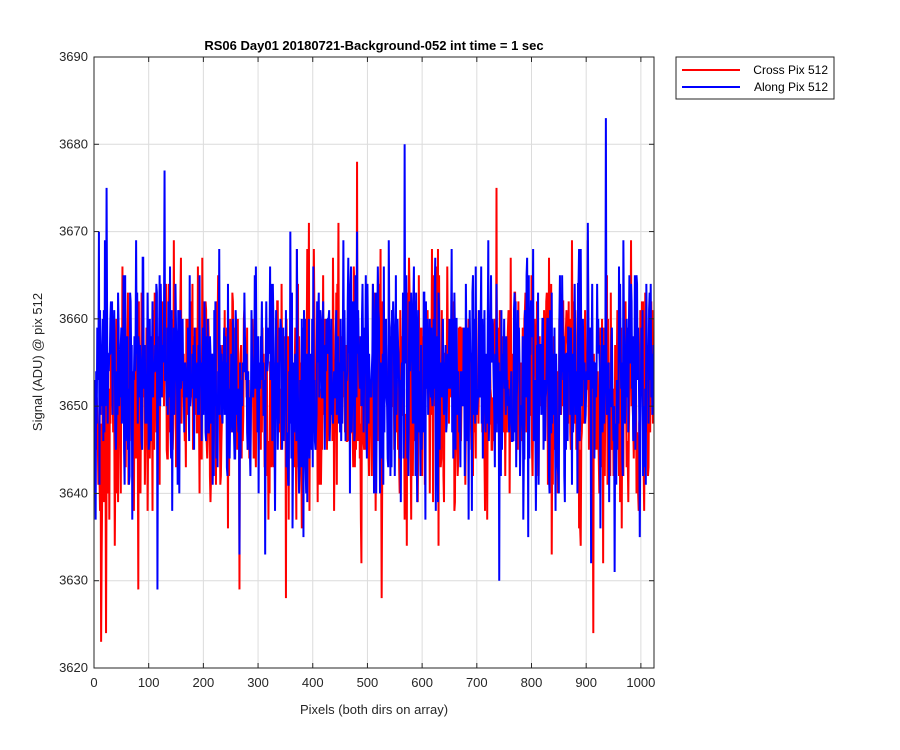 This screenshot has width=900, height=750. I want to click on x-tick-label: 1000, so click(640, 682).